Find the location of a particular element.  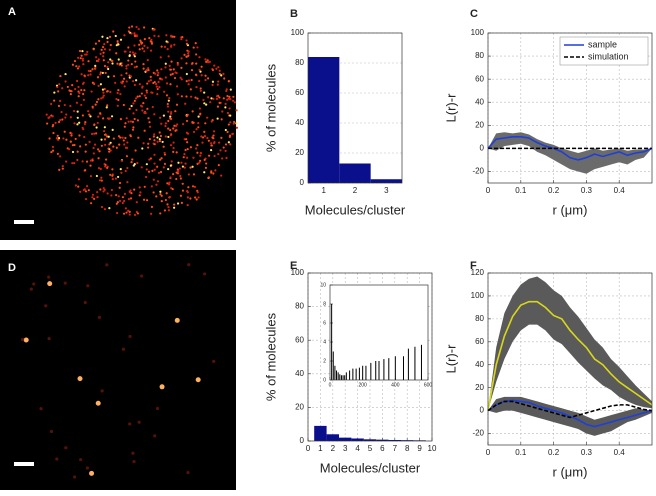

y-axis-label: % of molecules is located at coordinates (270, 107).